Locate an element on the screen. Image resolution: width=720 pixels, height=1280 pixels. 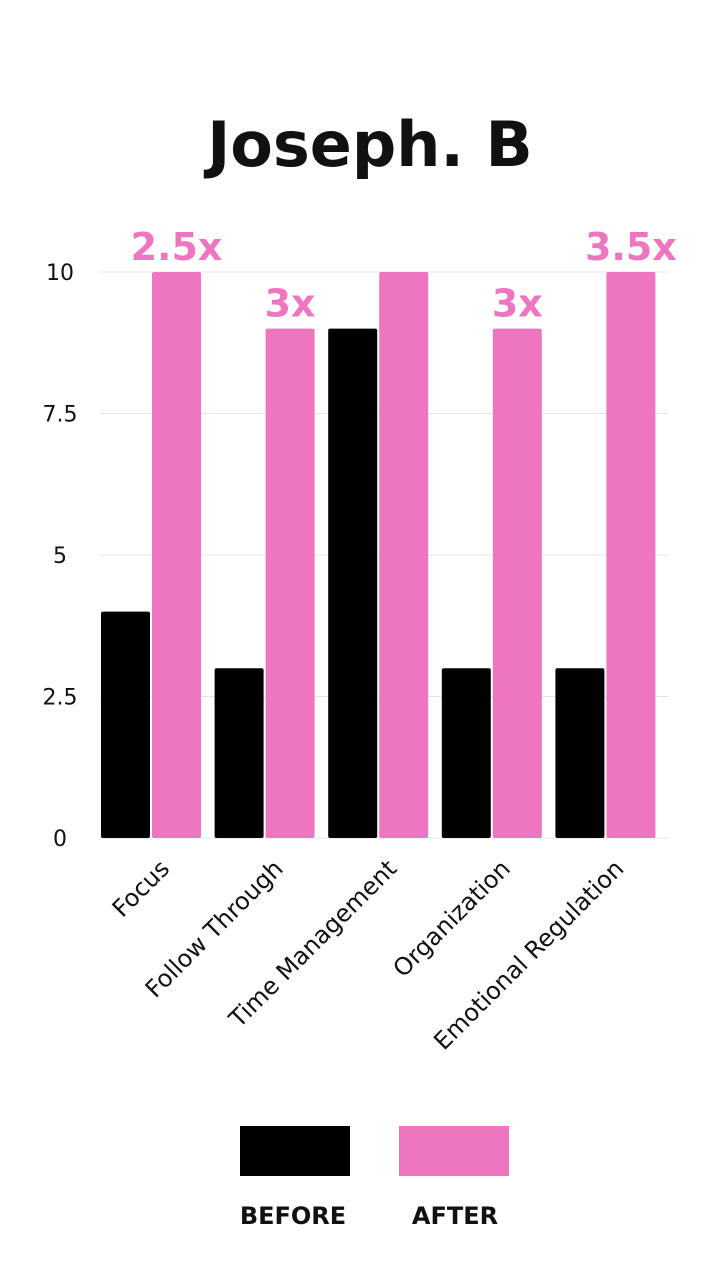
legend-label-before: BEFORE is located at coordinates (293, 1216).